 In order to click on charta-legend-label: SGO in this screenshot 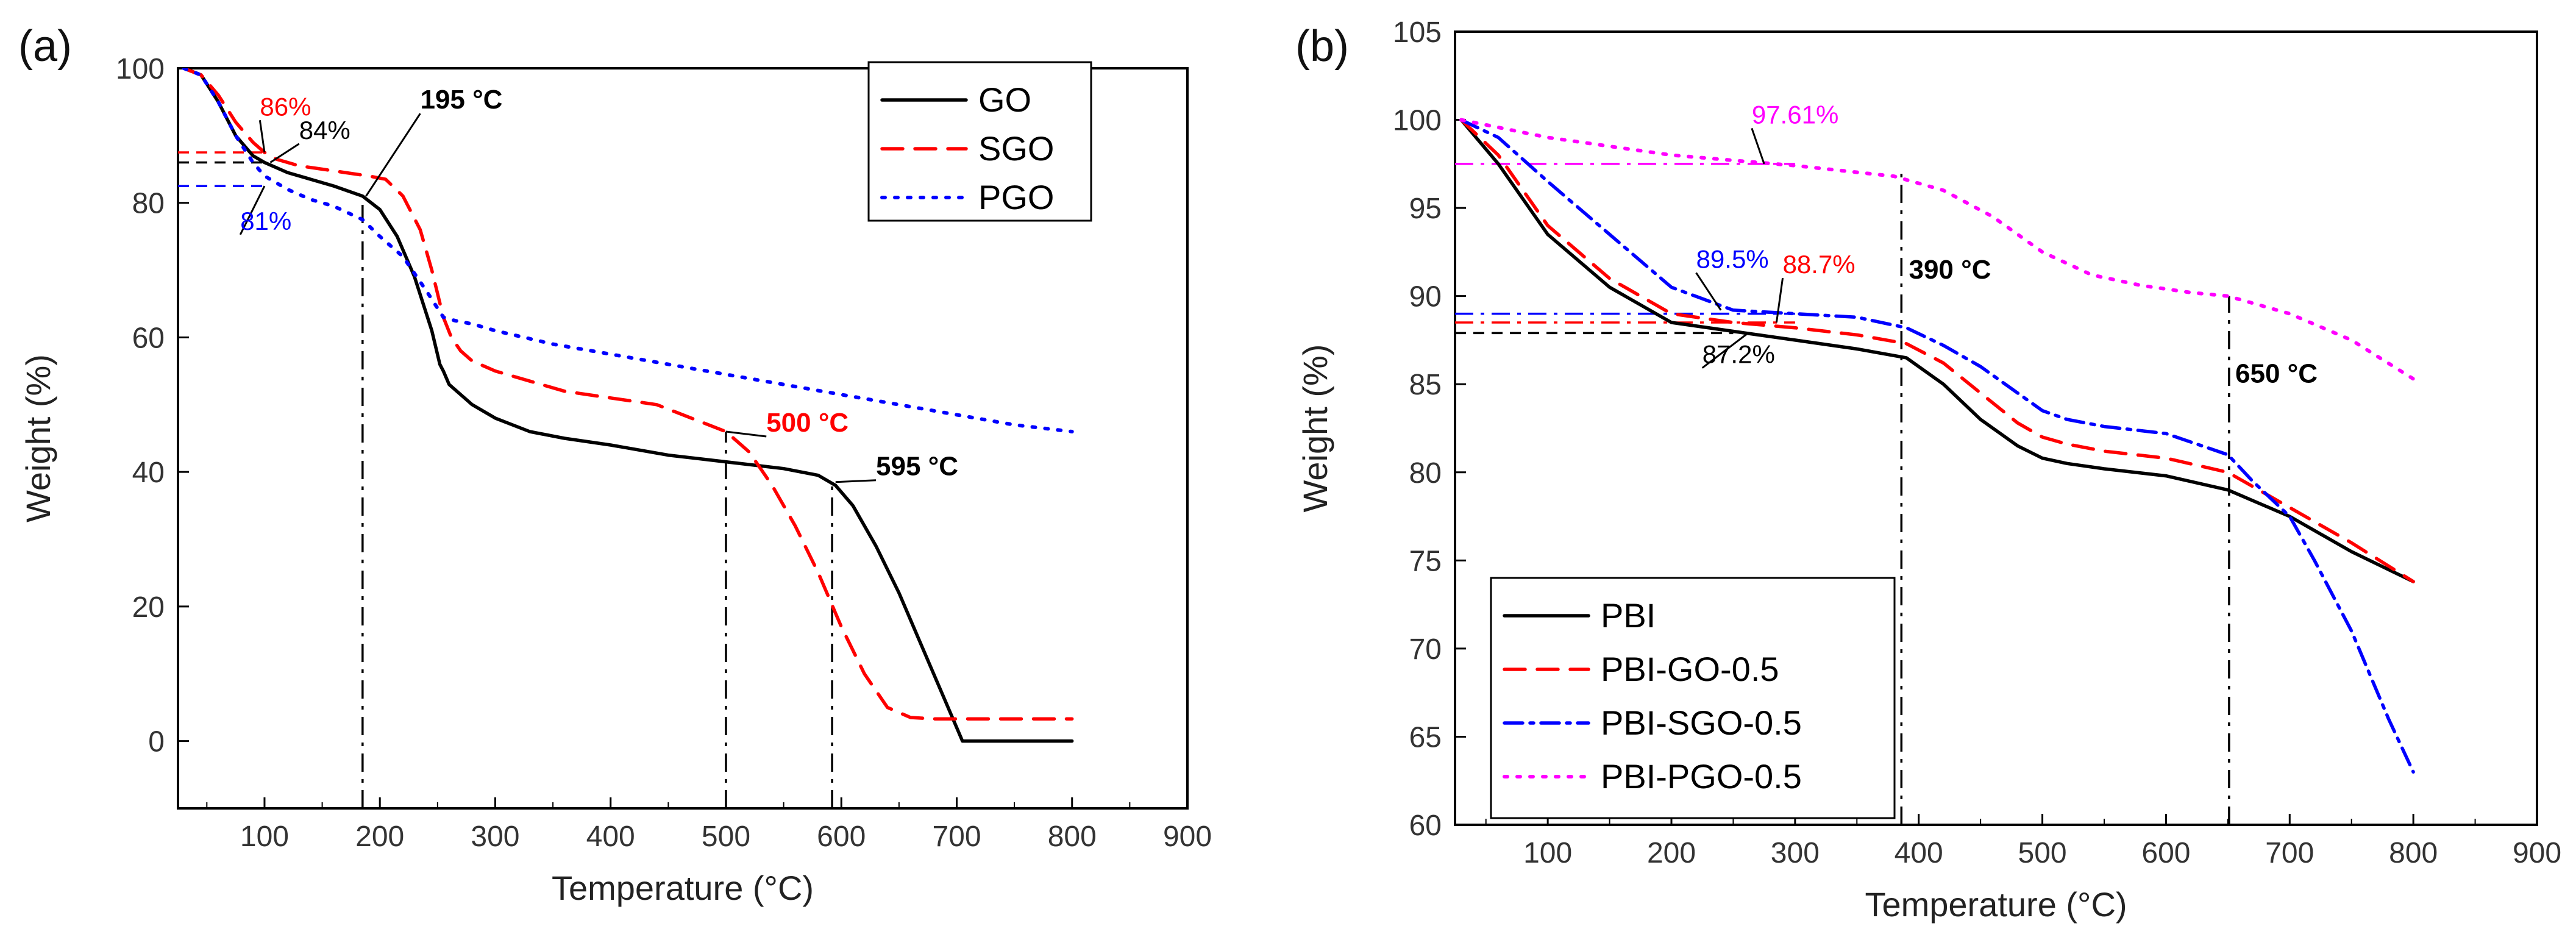, I will do `click(1016, 149)`.